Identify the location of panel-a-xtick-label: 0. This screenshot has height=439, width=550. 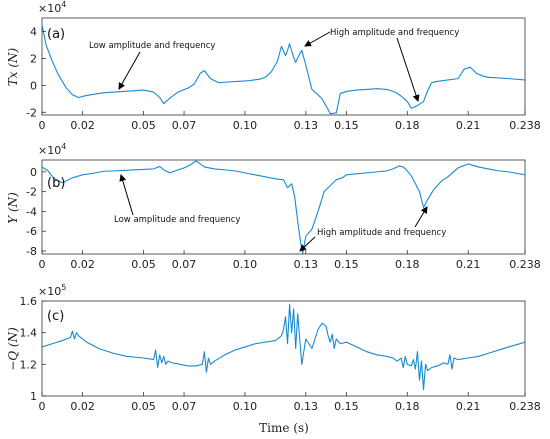
(42, 125).